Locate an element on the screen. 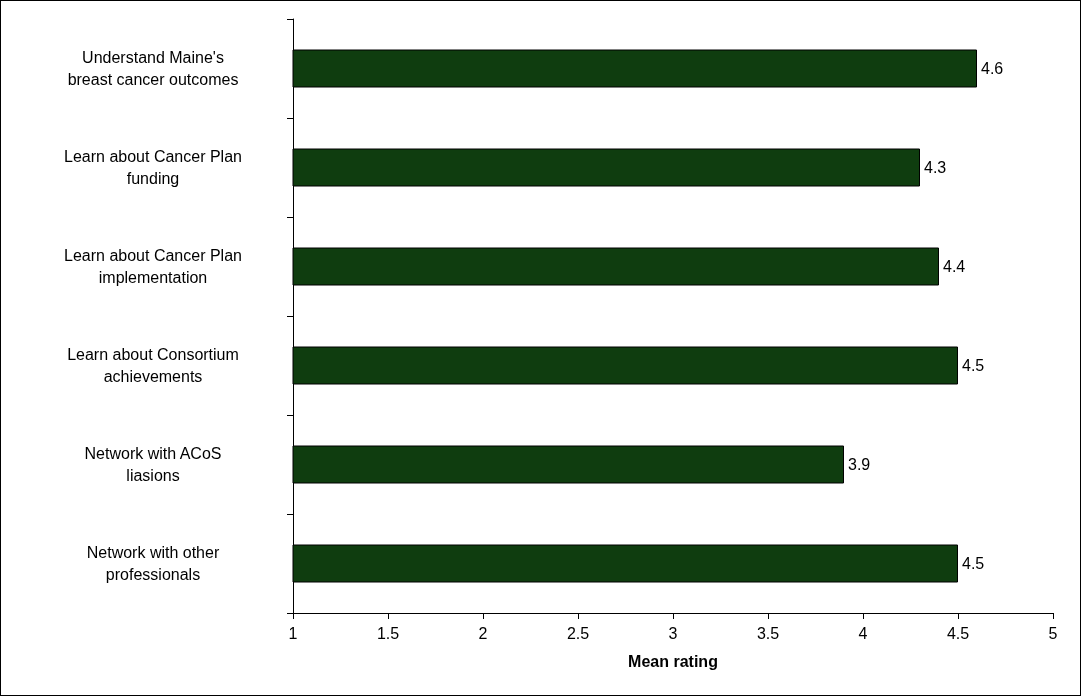 The height and width of the screenshot is (696, 1081). x-tick-label: 2 is located at coordinates (483, 633).